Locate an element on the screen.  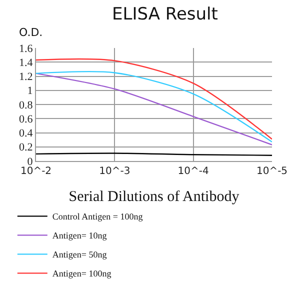
legend-label: Antigen= 10ng is located at coordinates (80, 235).